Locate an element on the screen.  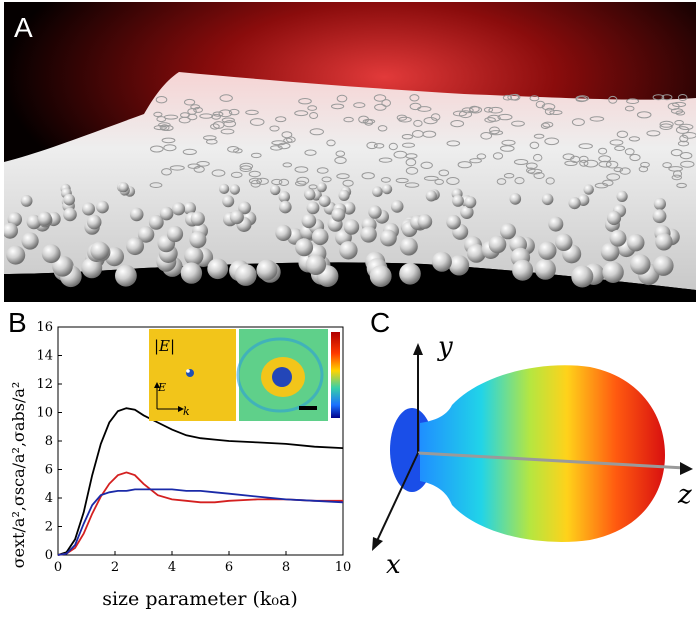
x-axis-arrowhead is located at coordinates (377, 544).